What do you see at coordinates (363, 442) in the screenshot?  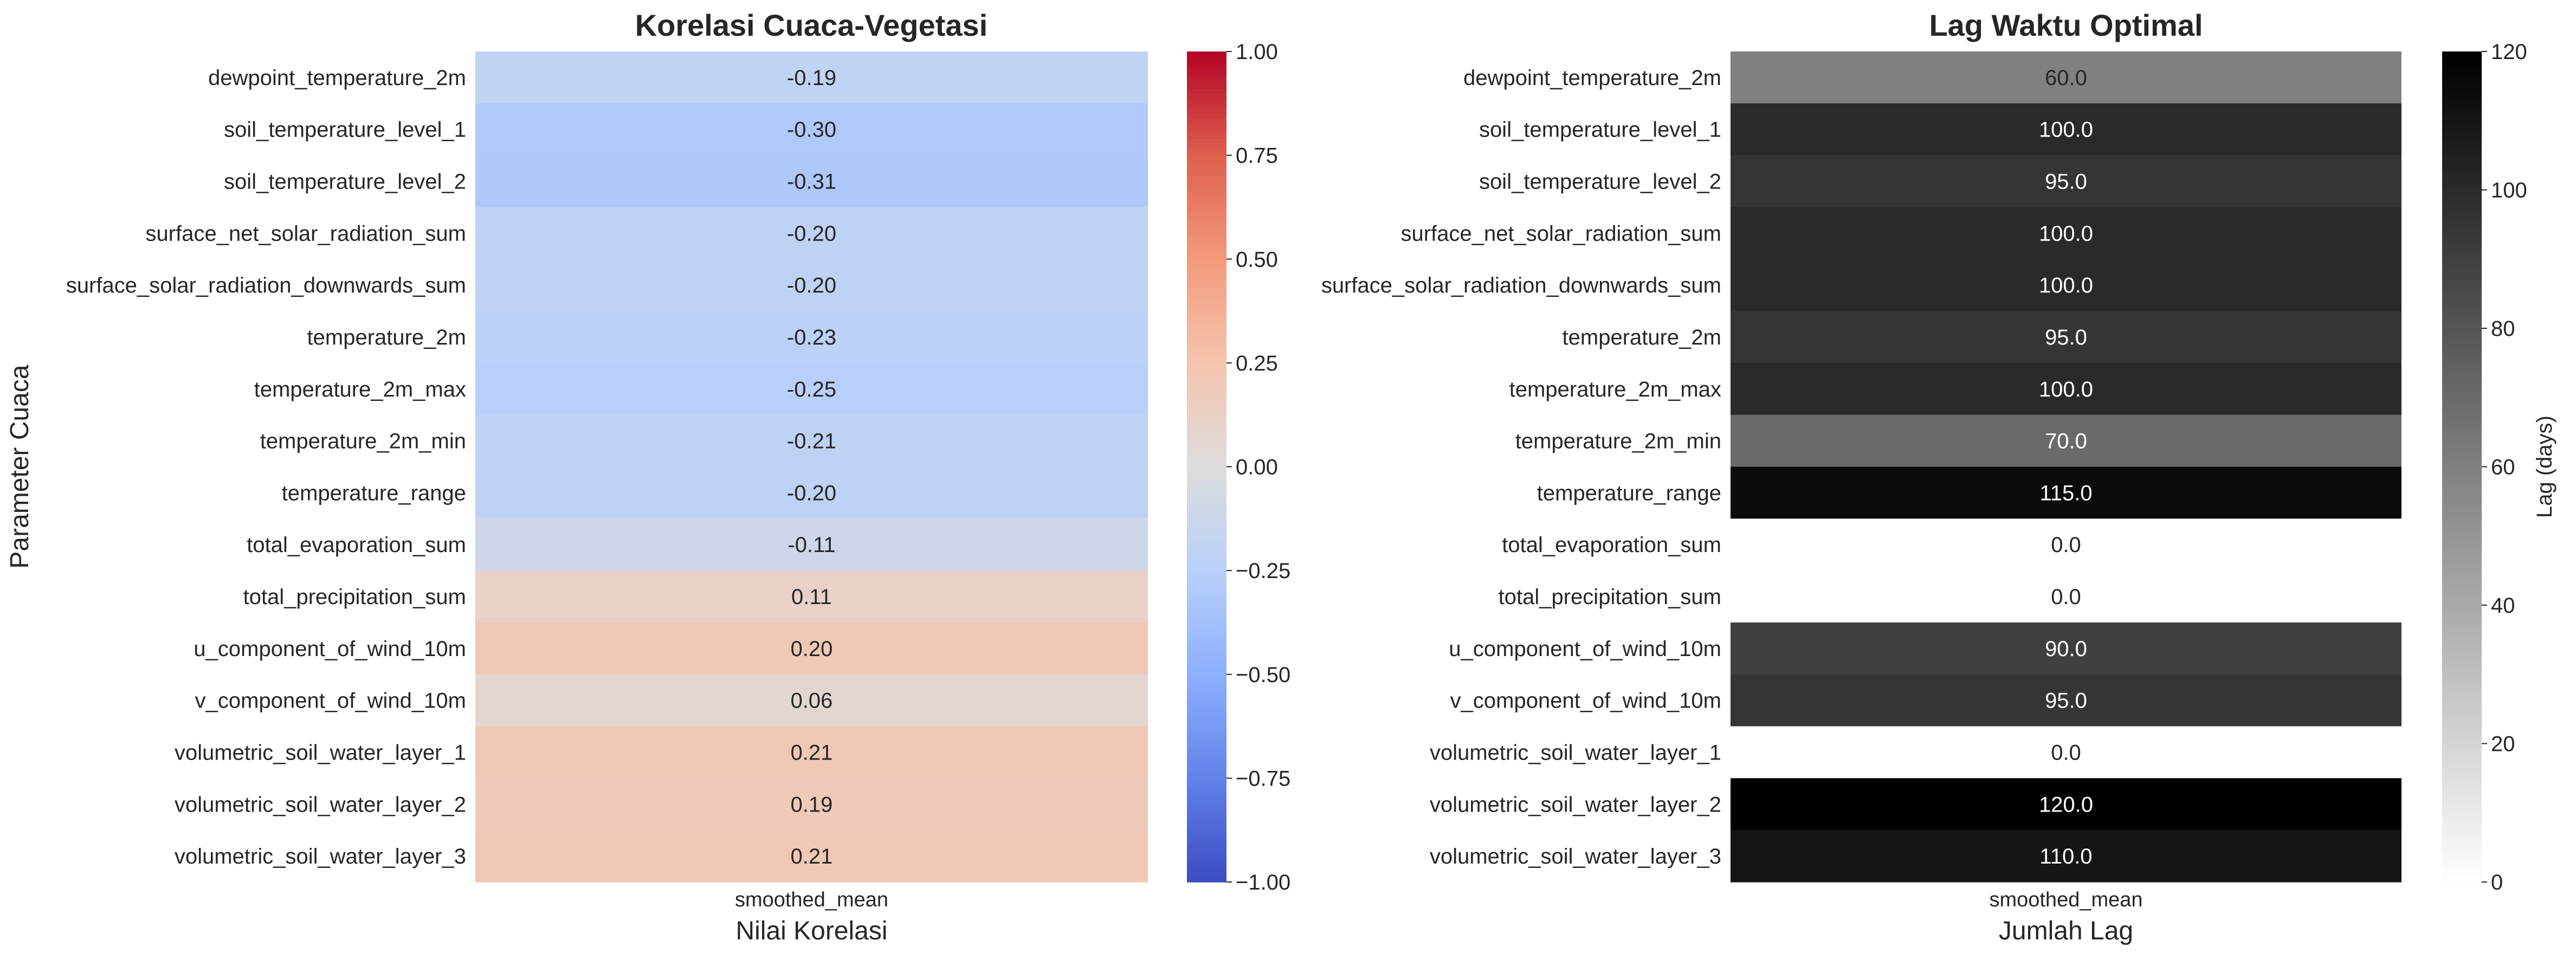 I see `row-tick-label: temperature_2m_min` at bounding box center [363, 442].